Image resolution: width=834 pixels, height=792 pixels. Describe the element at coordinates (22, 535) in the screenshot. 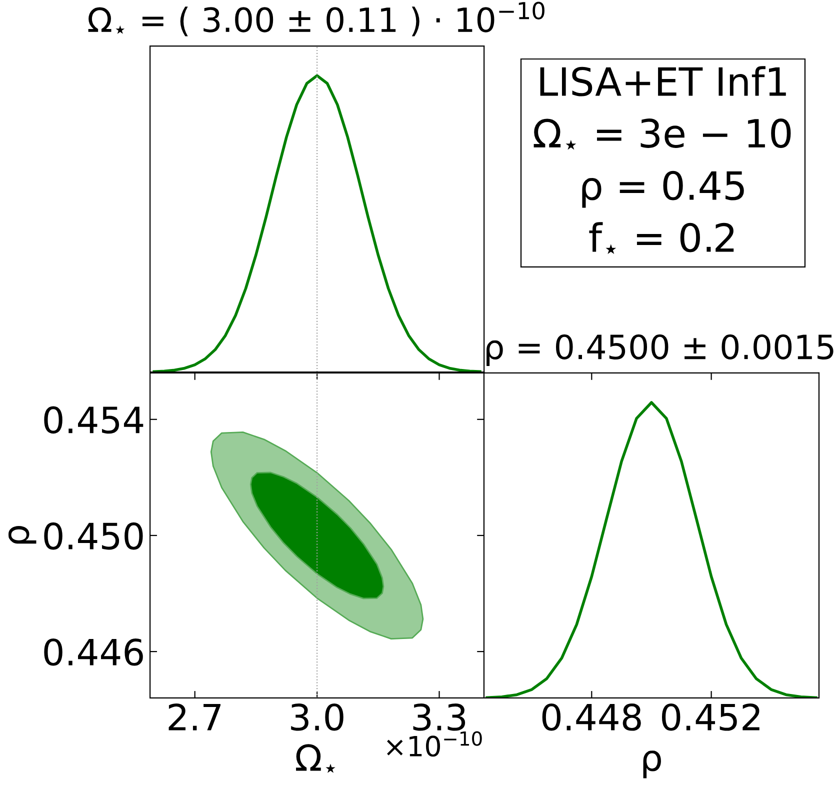

I see `y-axis-title: ρ` at that location.